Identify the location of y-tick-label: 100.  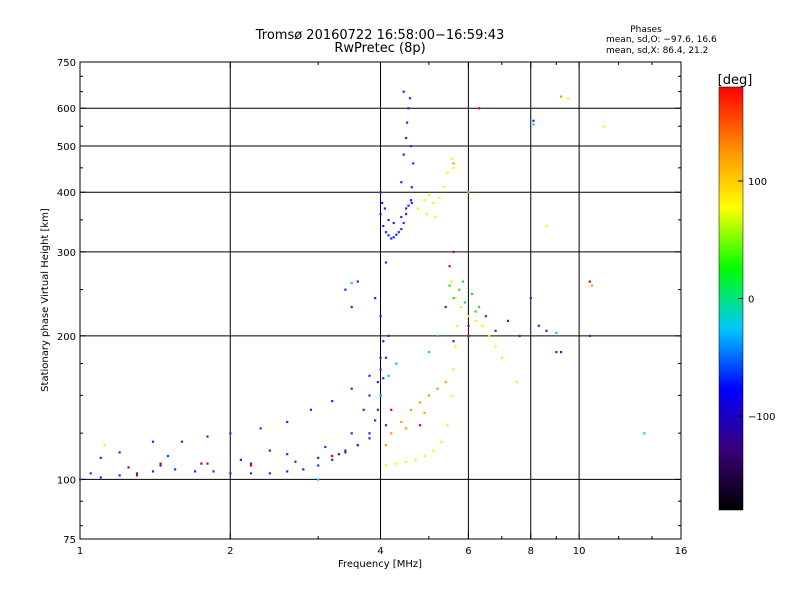
(66, 480).